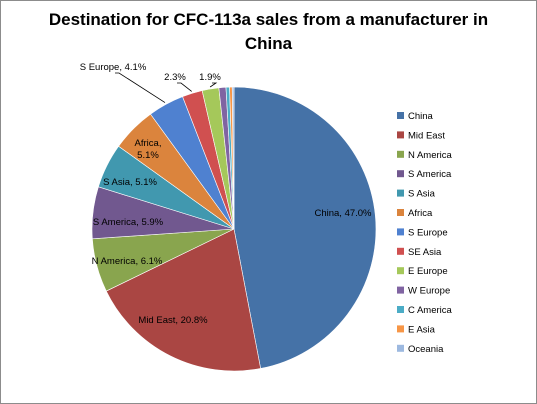 Image resolution: width=537 pixels, height=404 pixels. I want to click on legend-swatch-s-europe, so click(400, 232).